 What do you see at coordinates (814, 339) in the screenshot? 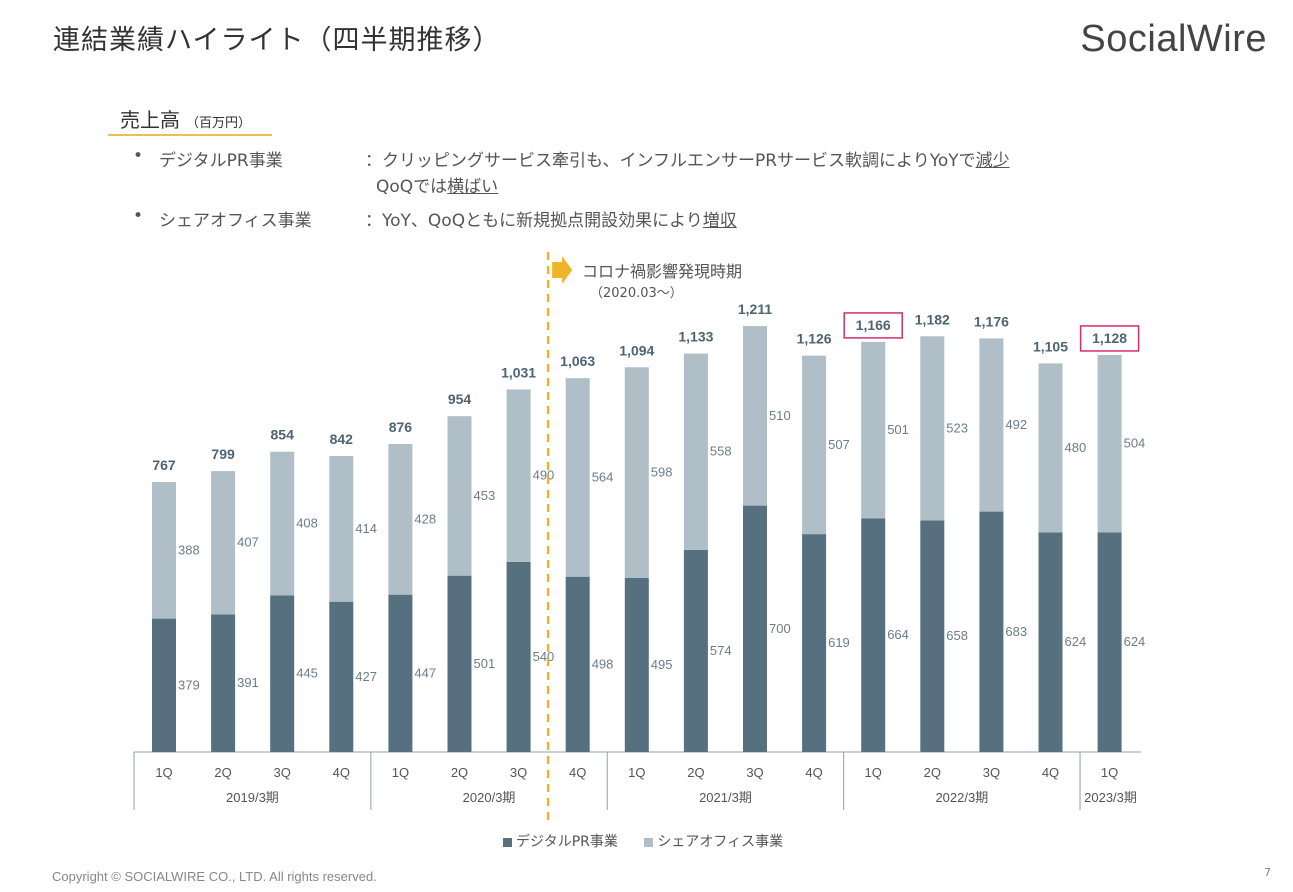
I see `total-label: 1,126` at bounding box center [814, 339].